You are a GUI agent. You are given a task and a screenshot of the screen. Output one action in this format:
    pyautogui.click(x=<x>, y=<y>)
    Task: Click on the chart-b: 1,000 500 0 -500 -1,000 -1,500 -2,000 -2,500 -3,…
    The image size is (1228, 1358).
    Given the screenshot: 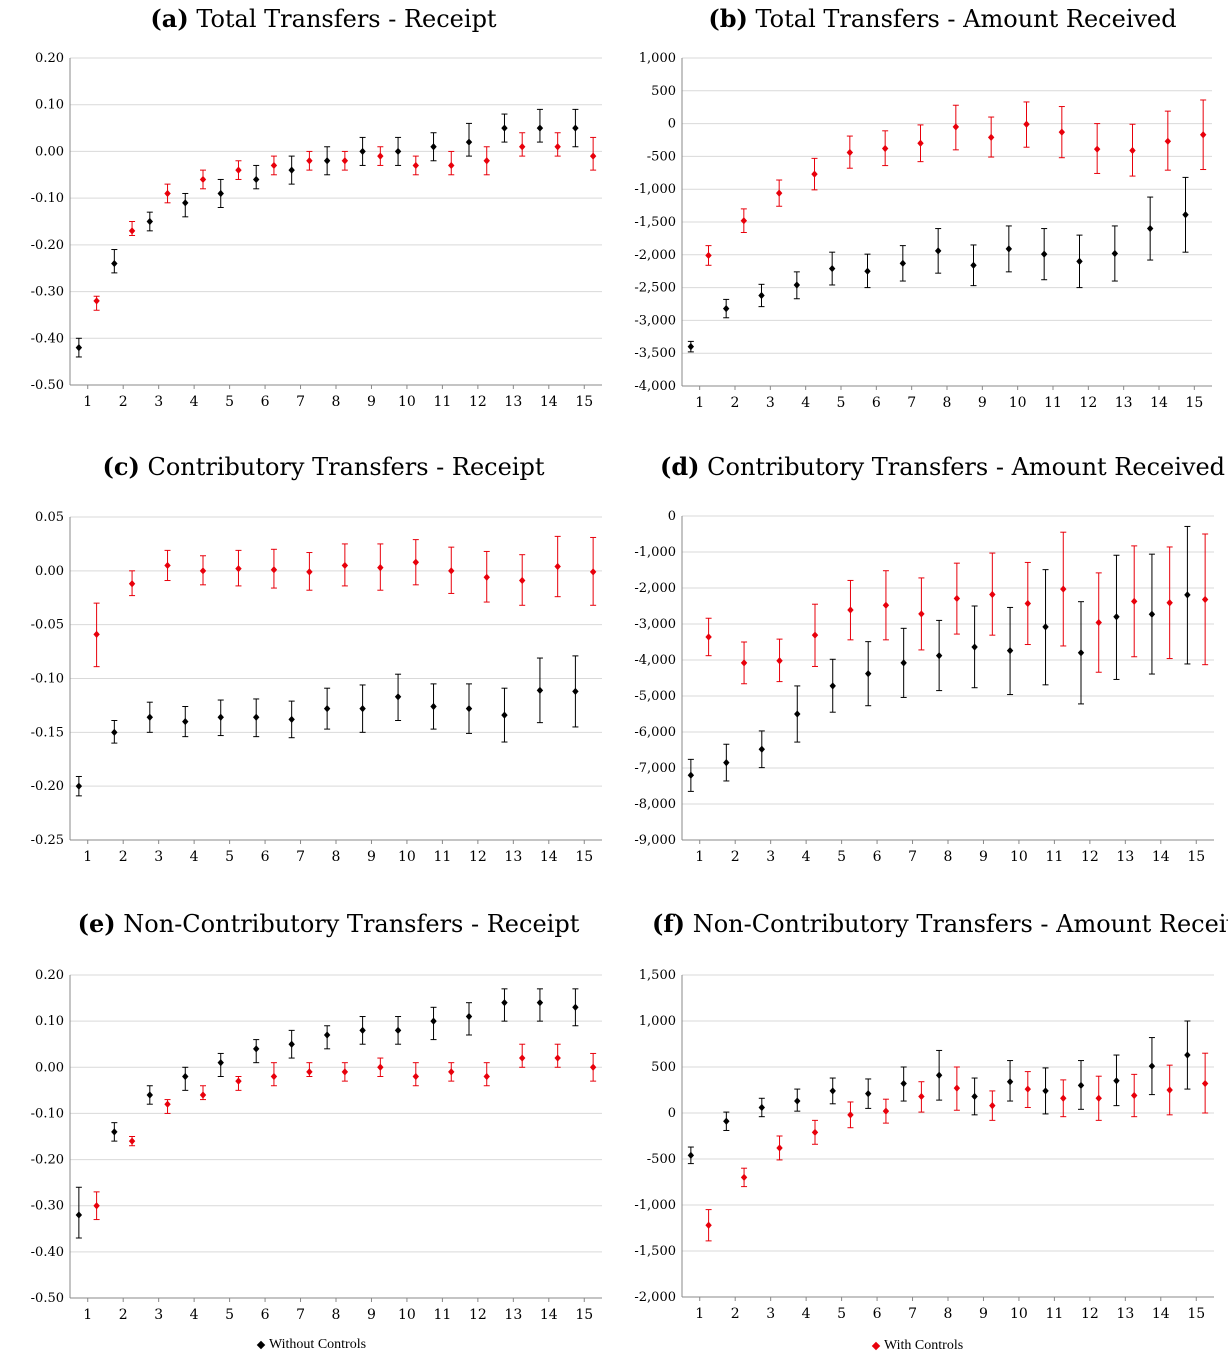 What is the action you would take?
    pyautogui.click(x=923, y=231)
    